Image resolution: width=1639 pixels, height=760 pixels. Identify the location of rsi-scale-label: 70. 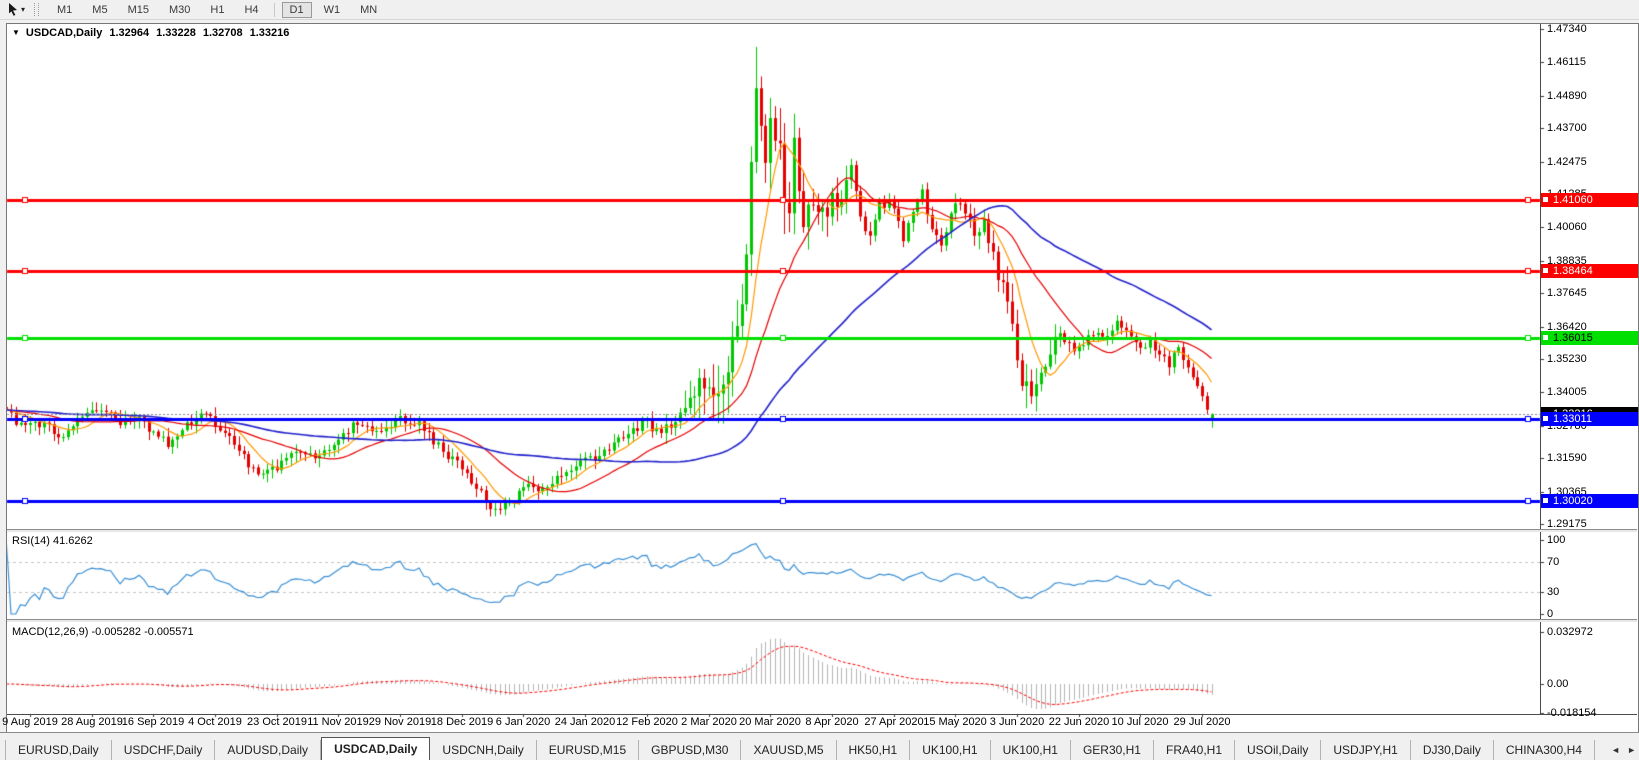
(1553, 562).